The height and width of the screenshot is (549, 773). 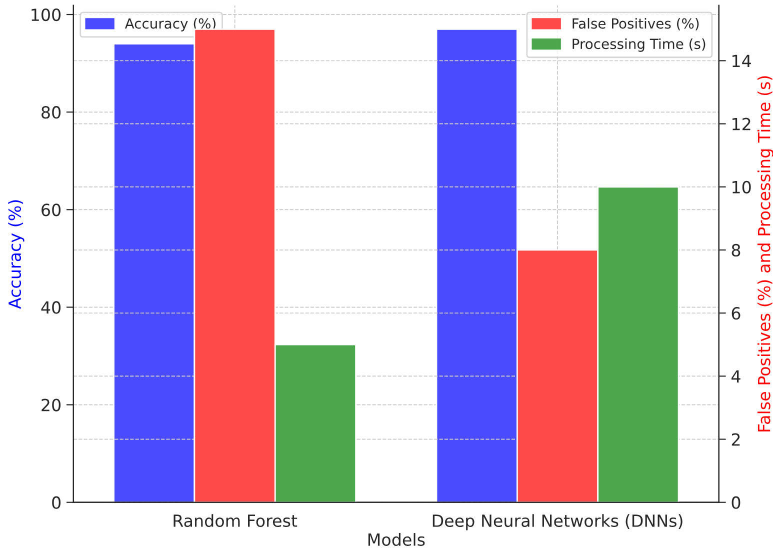 I want to click on y-tick-label: 80, so click(x=51, y=112).